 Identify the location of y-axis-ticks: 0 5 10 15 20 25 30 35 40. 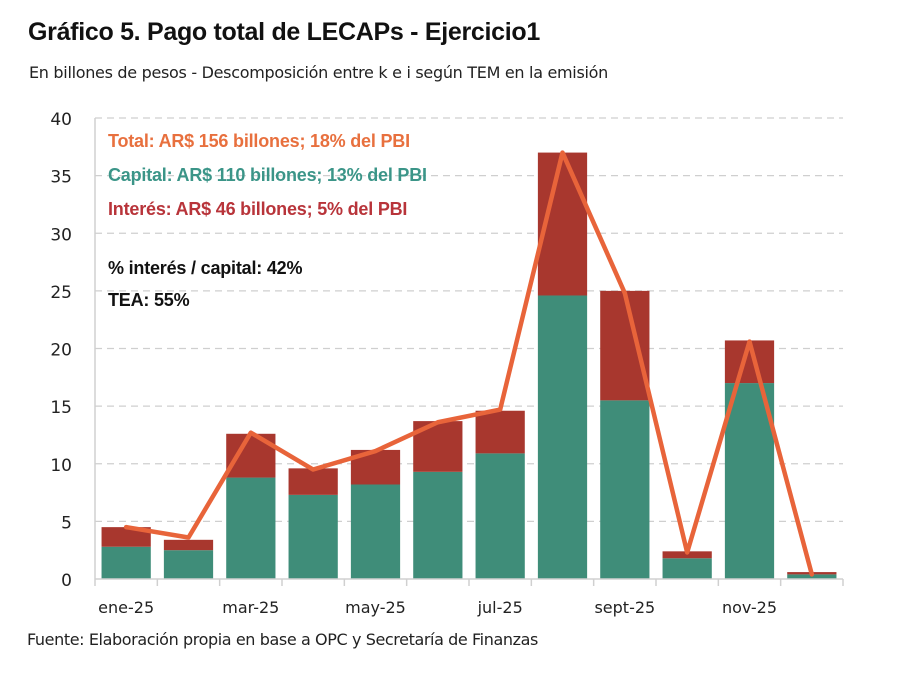
(61, 350).